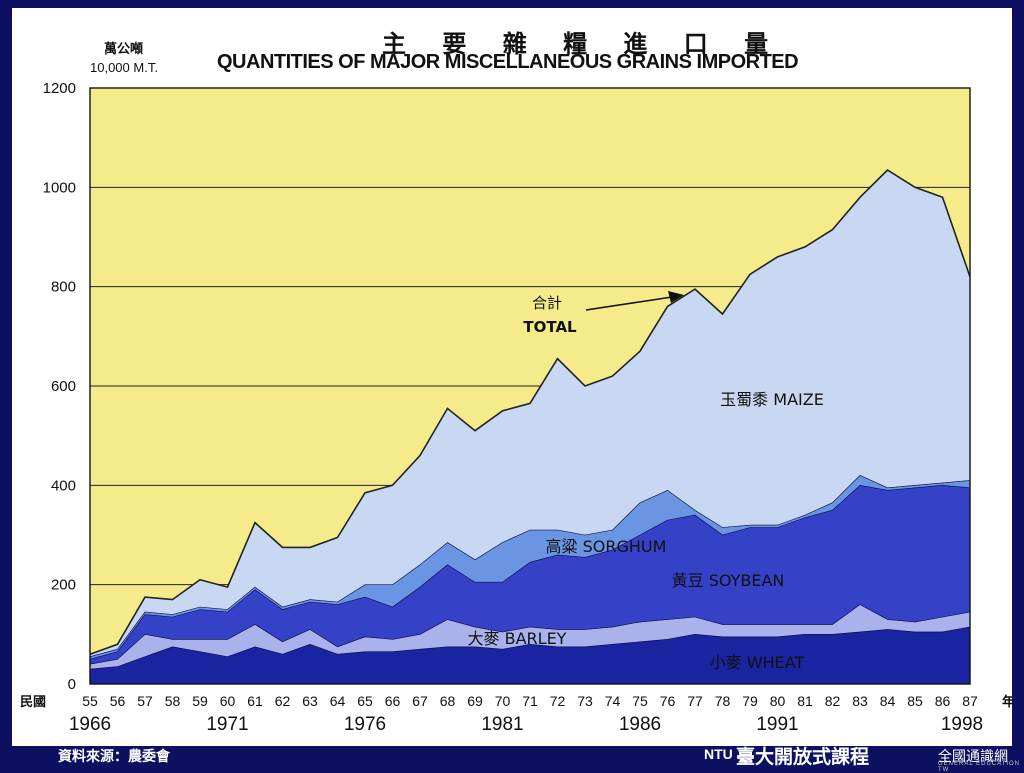 This screenshot has width=1024, height=773. Describe the element at coordinates (915, 701) in the screenshot. I see `x-tick-label-85: 85` at that location.